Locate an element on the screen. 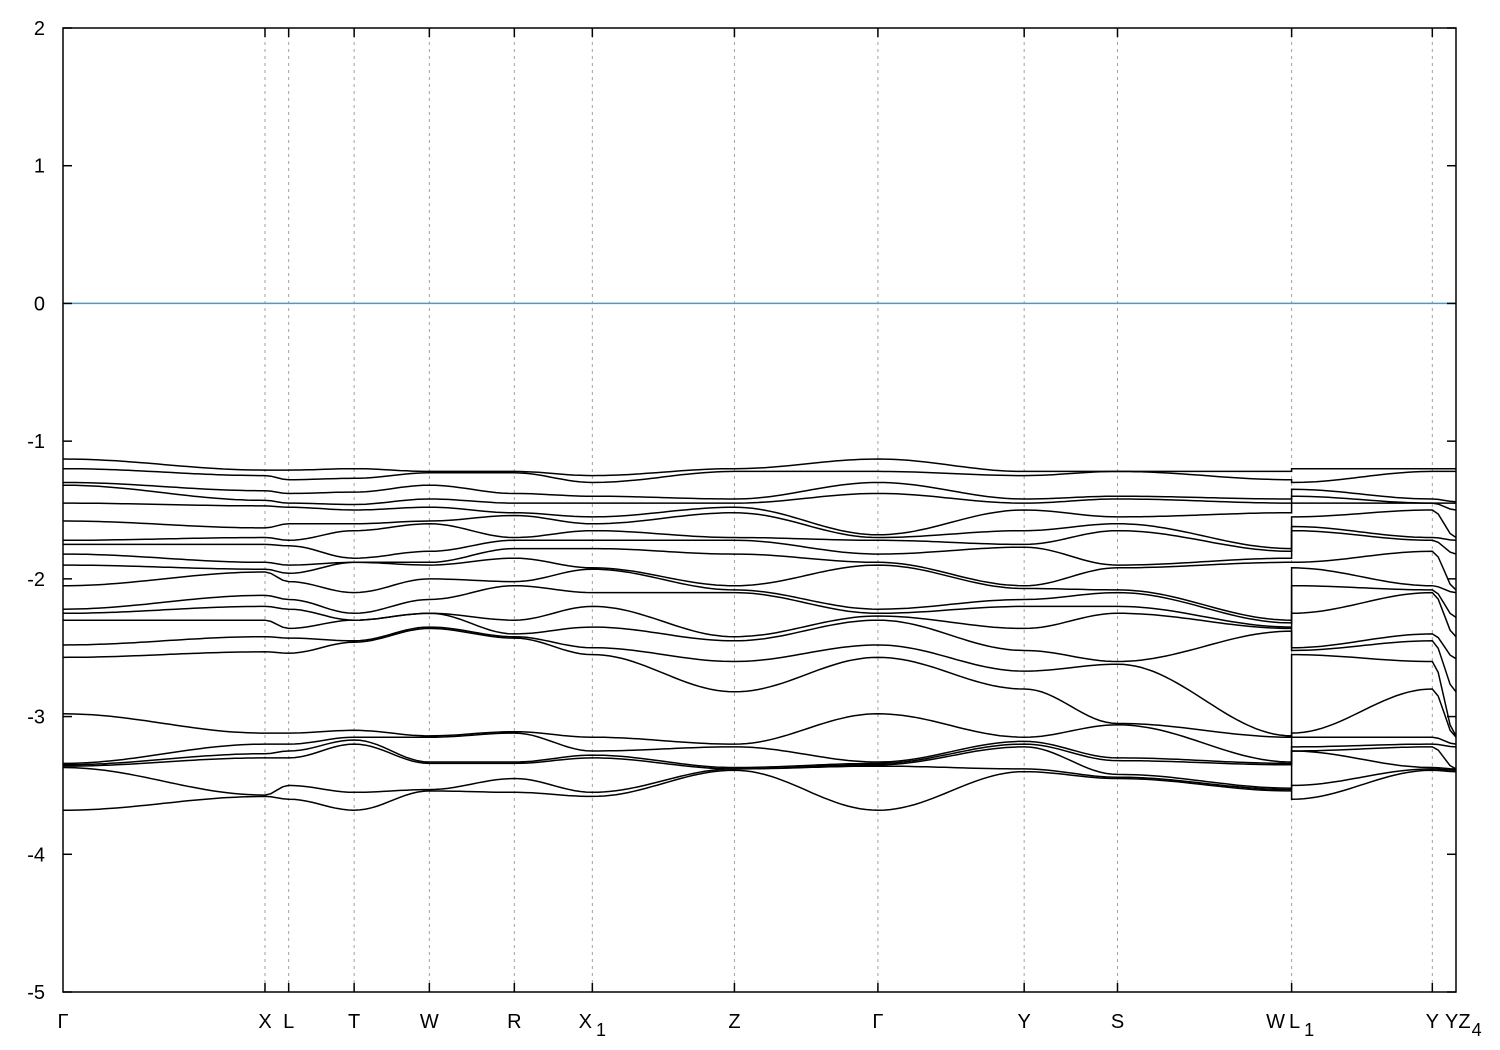  x-tick-label: T is located at coordinates (354, 1022).